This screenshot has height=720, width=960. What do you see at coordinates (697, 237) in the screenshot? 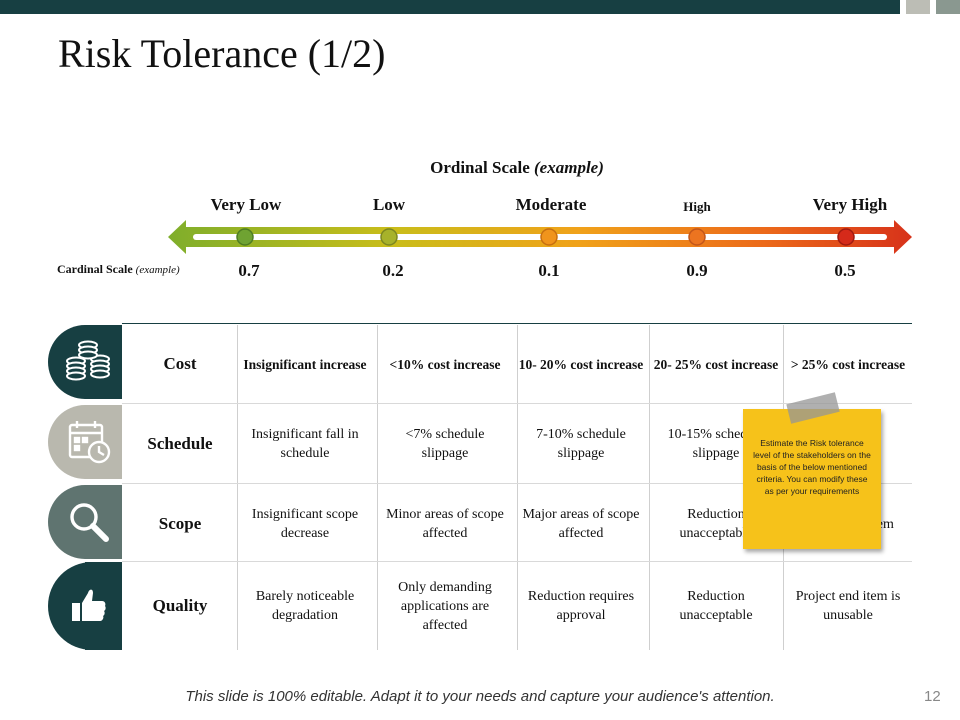
I see `marker-high` at bounding box center [697, 237].